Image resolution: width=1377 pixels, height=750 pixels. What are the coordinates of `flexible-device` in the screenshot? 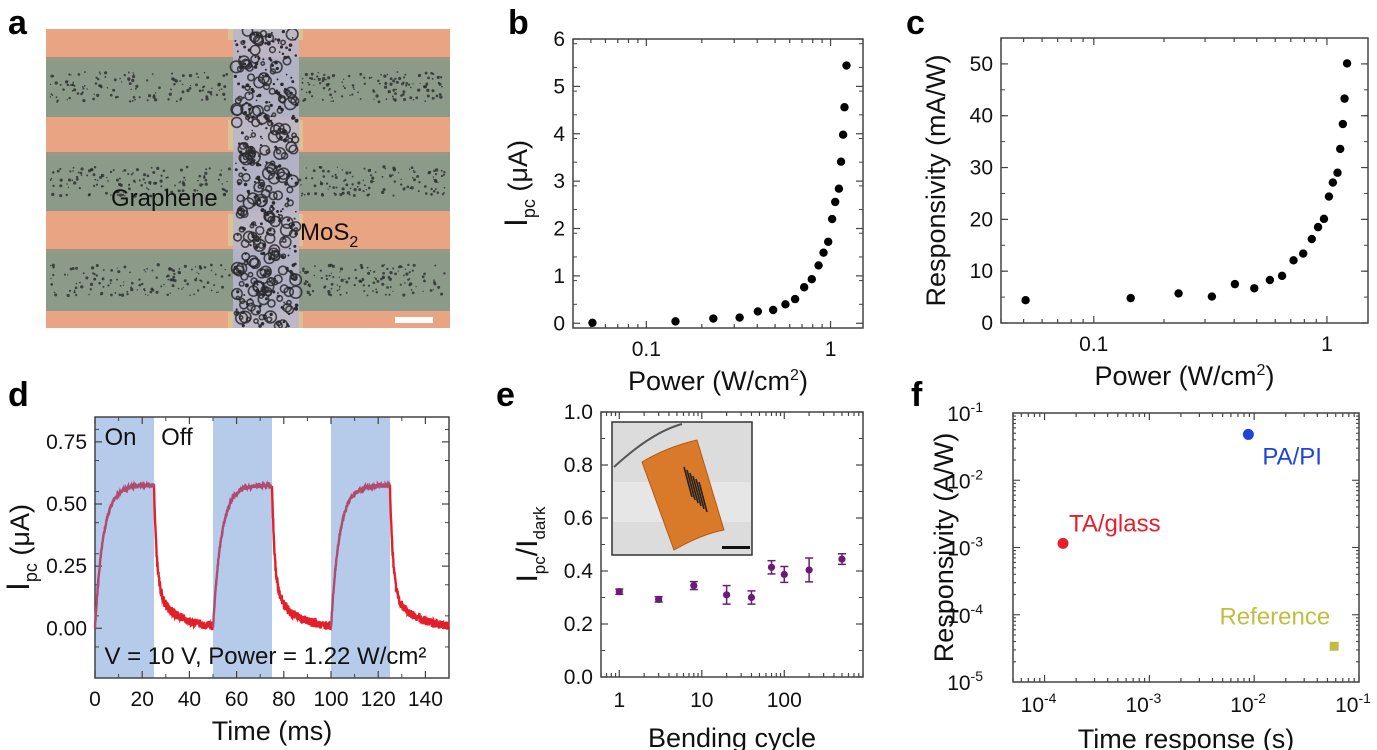 It's located at (683, 495).